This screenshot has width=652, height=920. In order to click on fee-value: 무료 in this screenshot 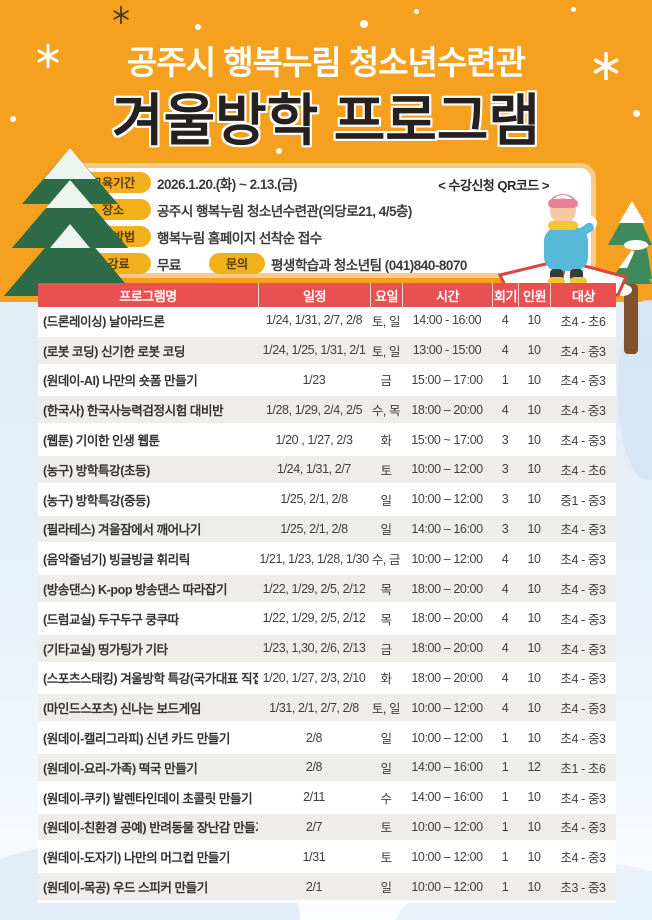, I will do `click(169, 265)`.